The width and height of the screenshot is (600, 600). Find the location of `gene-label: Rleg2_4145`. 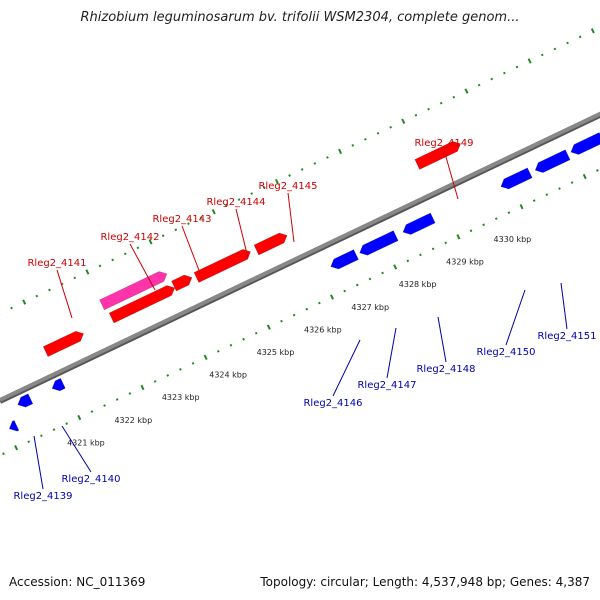

gene-label: Rleg2_4145 is located at coordinates (287, 186).